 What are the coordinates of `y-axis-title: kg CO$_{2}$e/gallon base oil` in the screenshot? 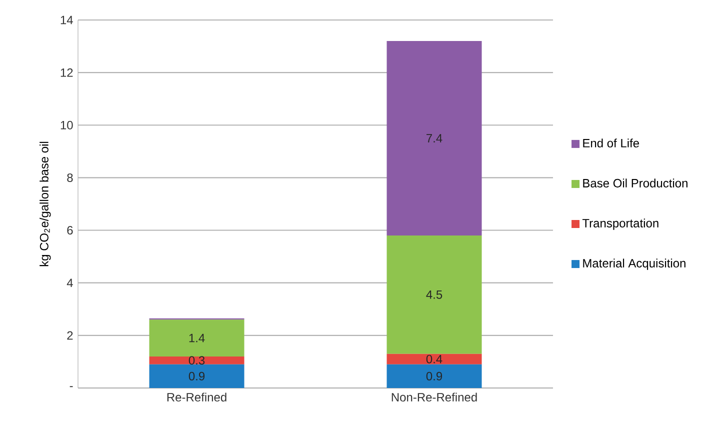 It's located at (45, 204).